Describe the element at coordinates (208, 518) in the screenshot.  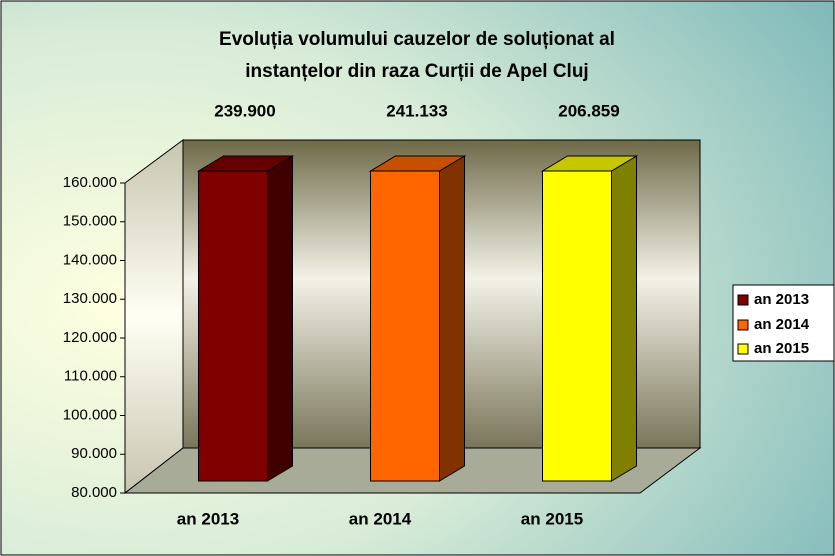
I see `x-tick-label: an 2013` at that location.